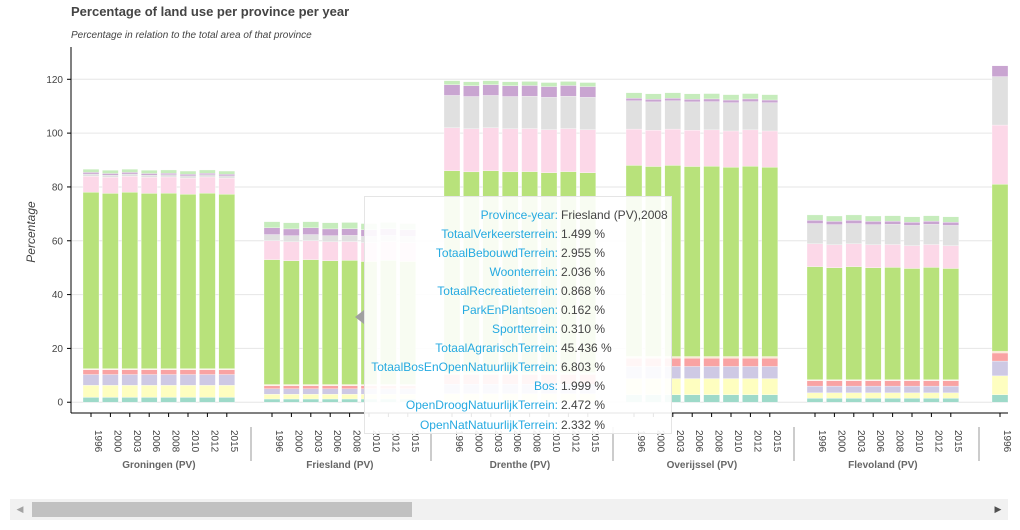 Image resolution: width=1020 pixels, height=530 pixels. Describe the element at coordinates (545, 386) in the screenshot. I see `tooltip-key: Bos:` at that location.